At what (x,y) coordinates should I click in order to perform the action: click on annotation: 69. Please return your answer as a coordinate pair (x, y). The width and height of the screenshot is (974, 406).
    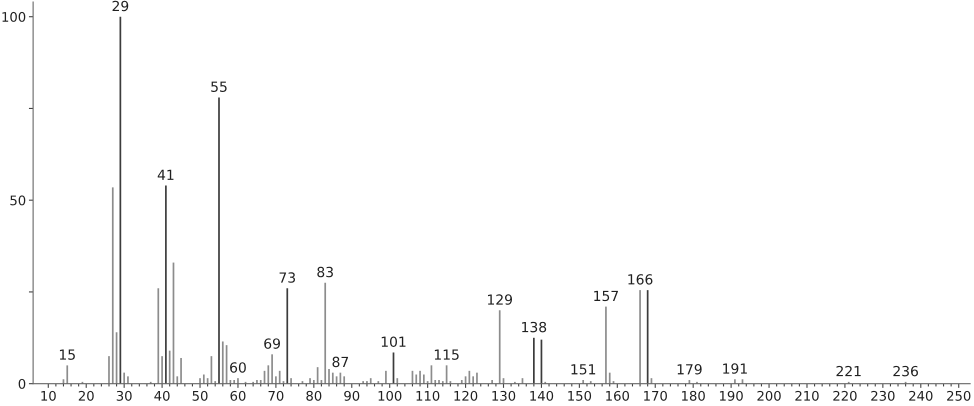
    Looking at the image, I should click on (272, 343).